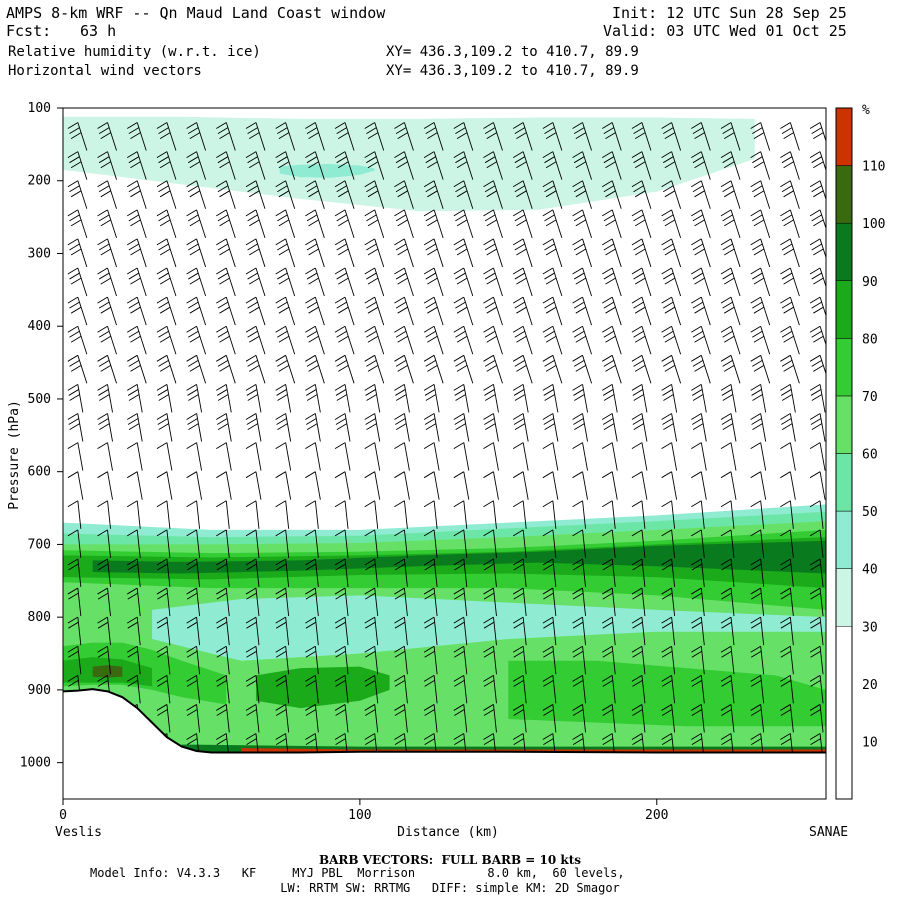  I want to click on colorbar-tick-label: 100, so click(873, 224).